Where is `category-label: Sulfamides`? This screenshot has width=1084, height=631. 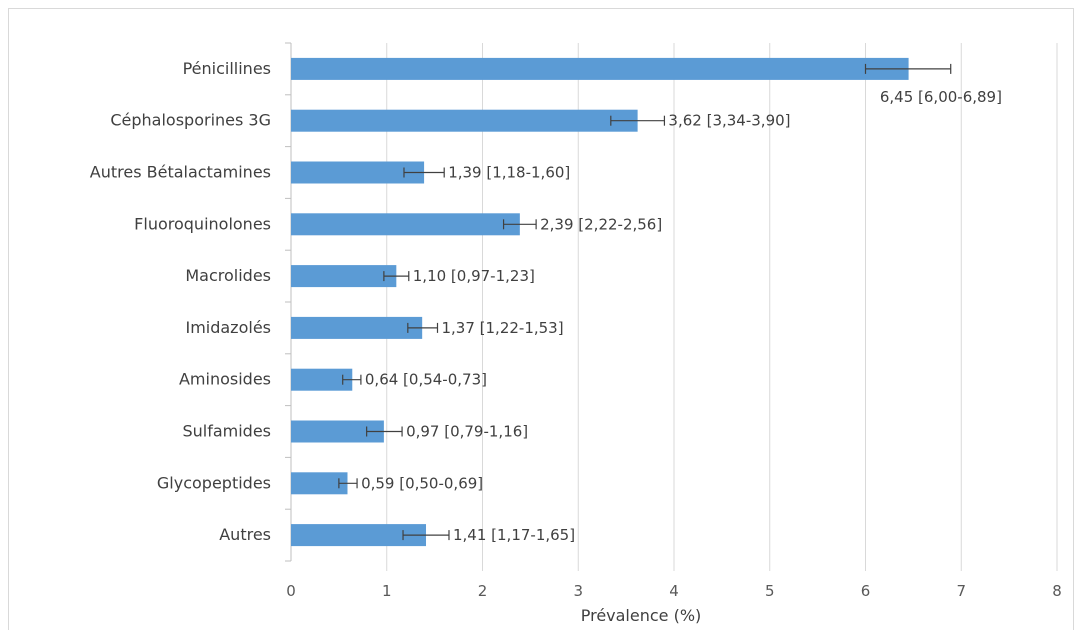
category-label: Sulfamides is located at coordinates (226, 431).